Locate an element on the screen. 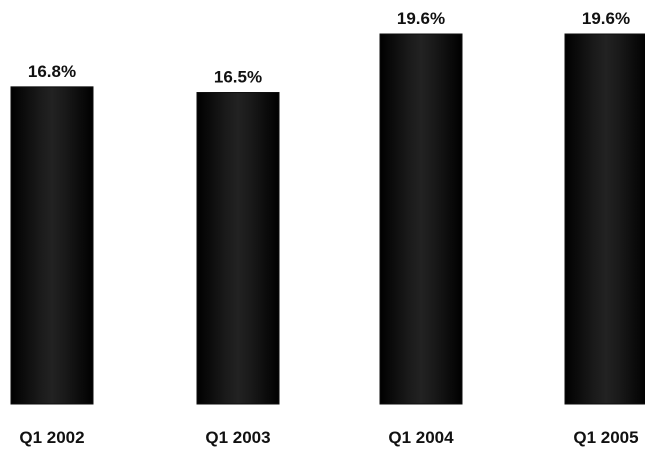 Image resolution: width=645 pixels, height=450 pixels. category-label: Q1 2003 is located at coordinates (237, 437).